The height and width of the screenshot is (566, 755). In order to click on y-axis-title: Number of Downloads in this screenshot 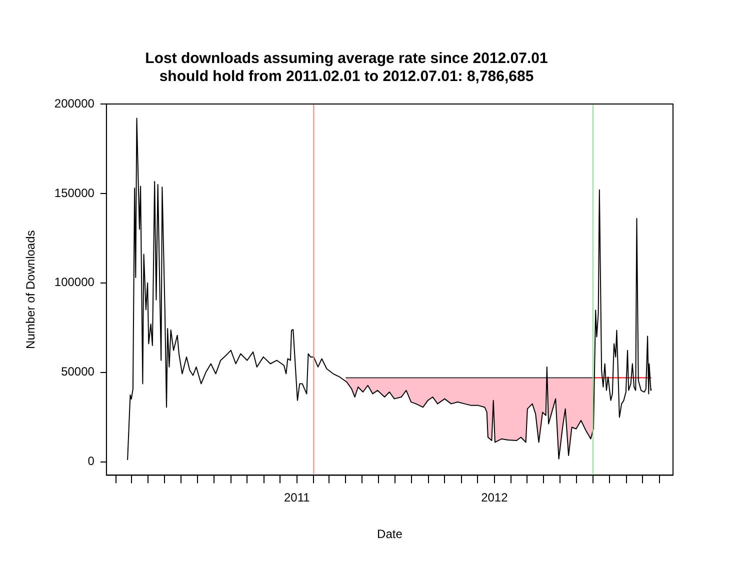, I will do `click(31, 289)`.